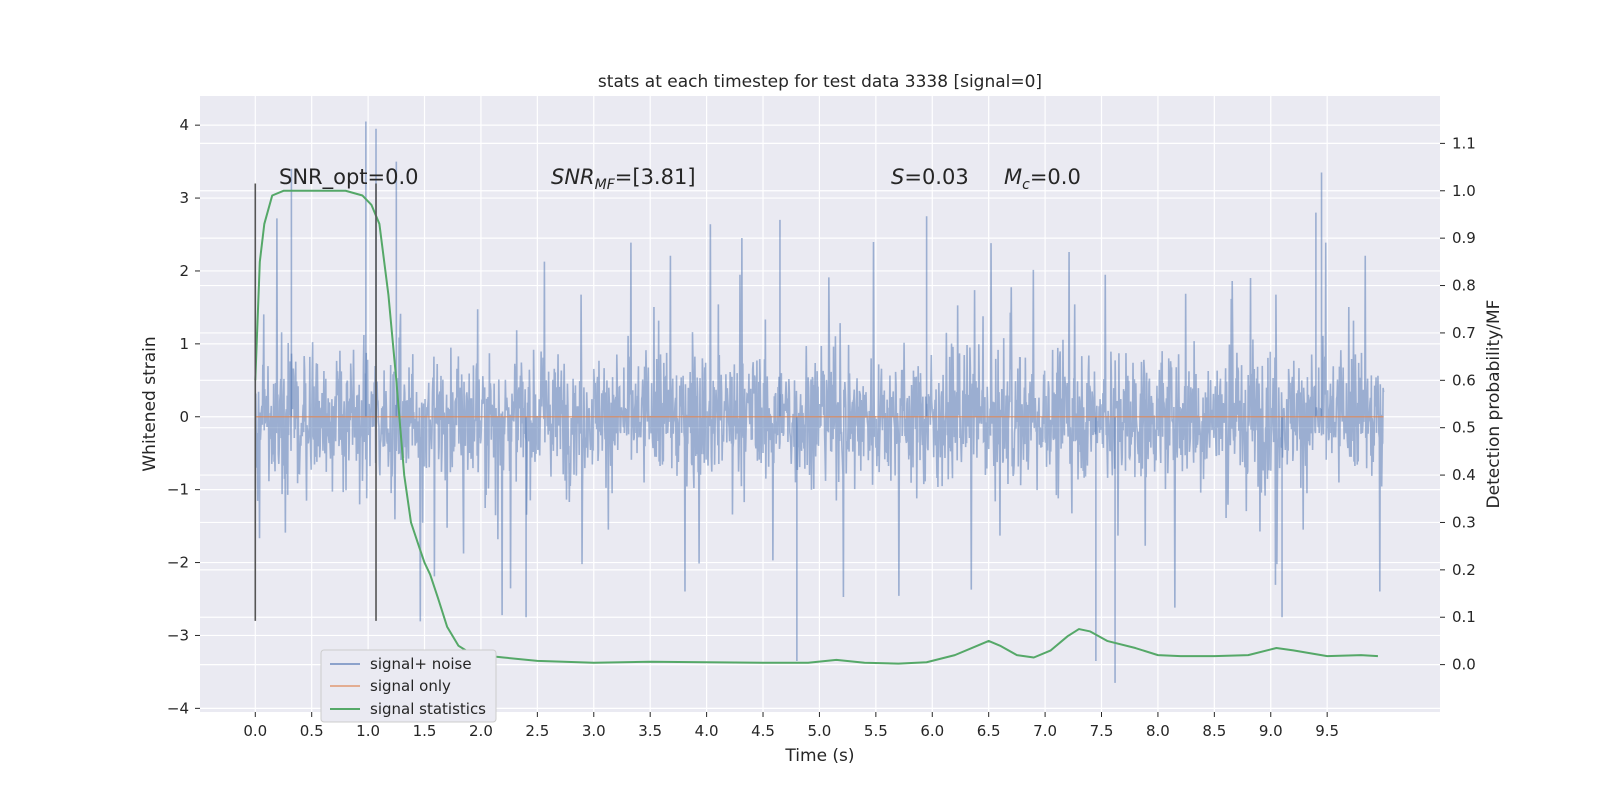  I want to click on annotation-s: S=0.03, so click(930, 177).